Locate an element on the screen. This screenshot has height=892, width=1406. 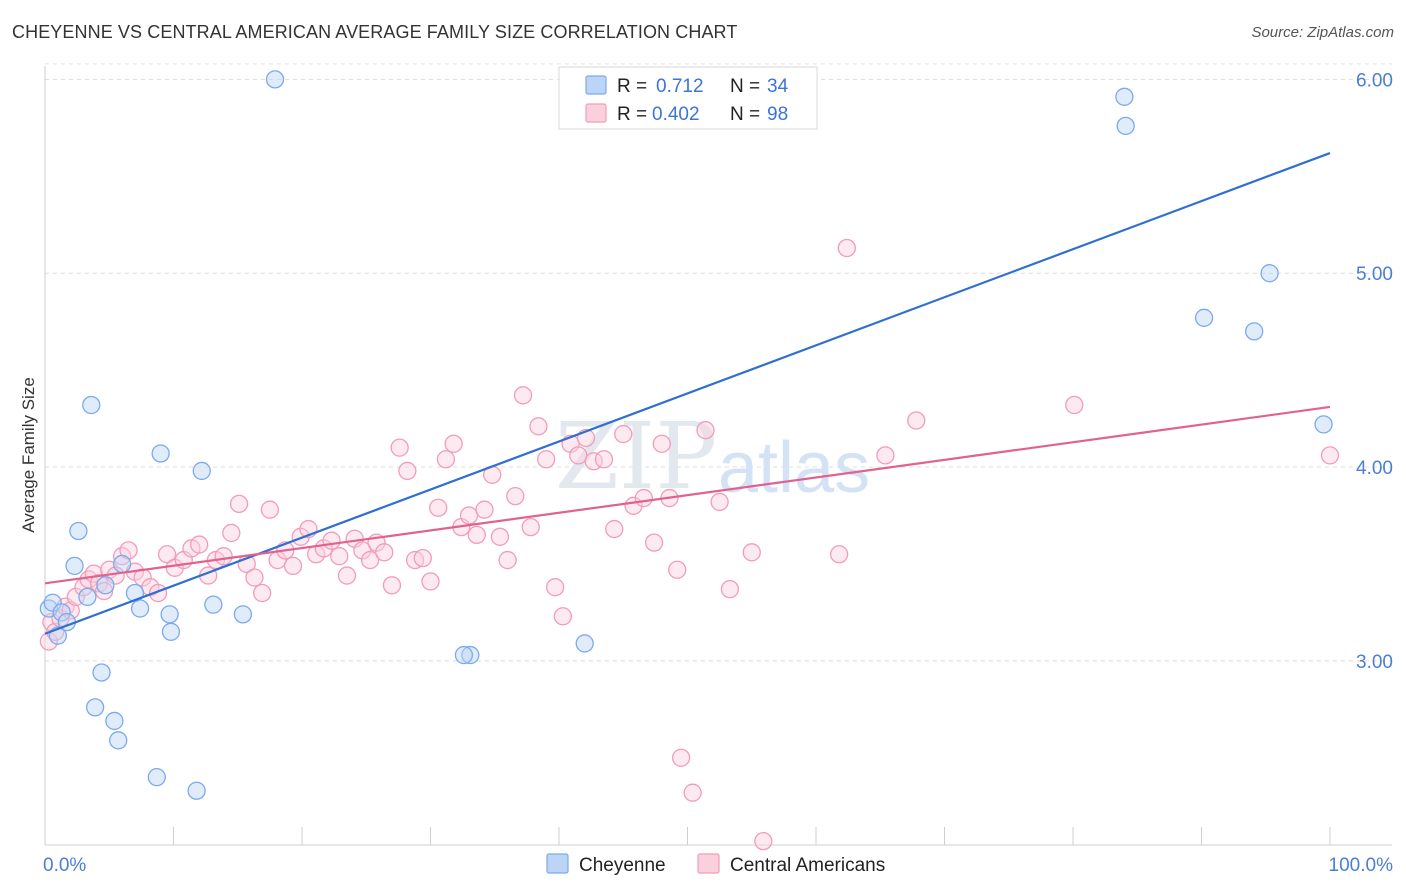
legend-swatch-central-americans is located at coordinates (596, 113).